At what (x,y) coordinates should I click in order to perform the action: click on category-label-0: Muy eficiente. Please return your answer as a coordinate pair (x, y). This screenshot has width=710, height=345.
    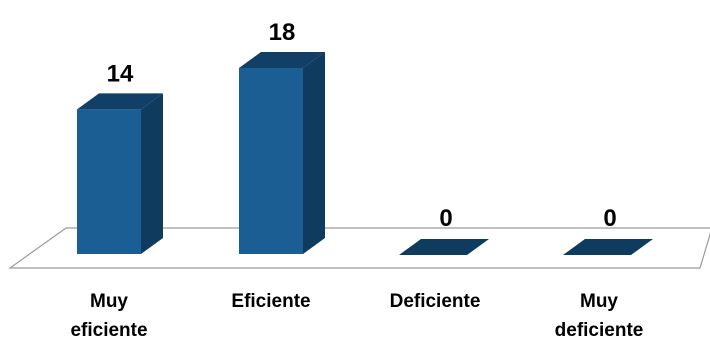
    Looking at the image, I should click on (109, 316).